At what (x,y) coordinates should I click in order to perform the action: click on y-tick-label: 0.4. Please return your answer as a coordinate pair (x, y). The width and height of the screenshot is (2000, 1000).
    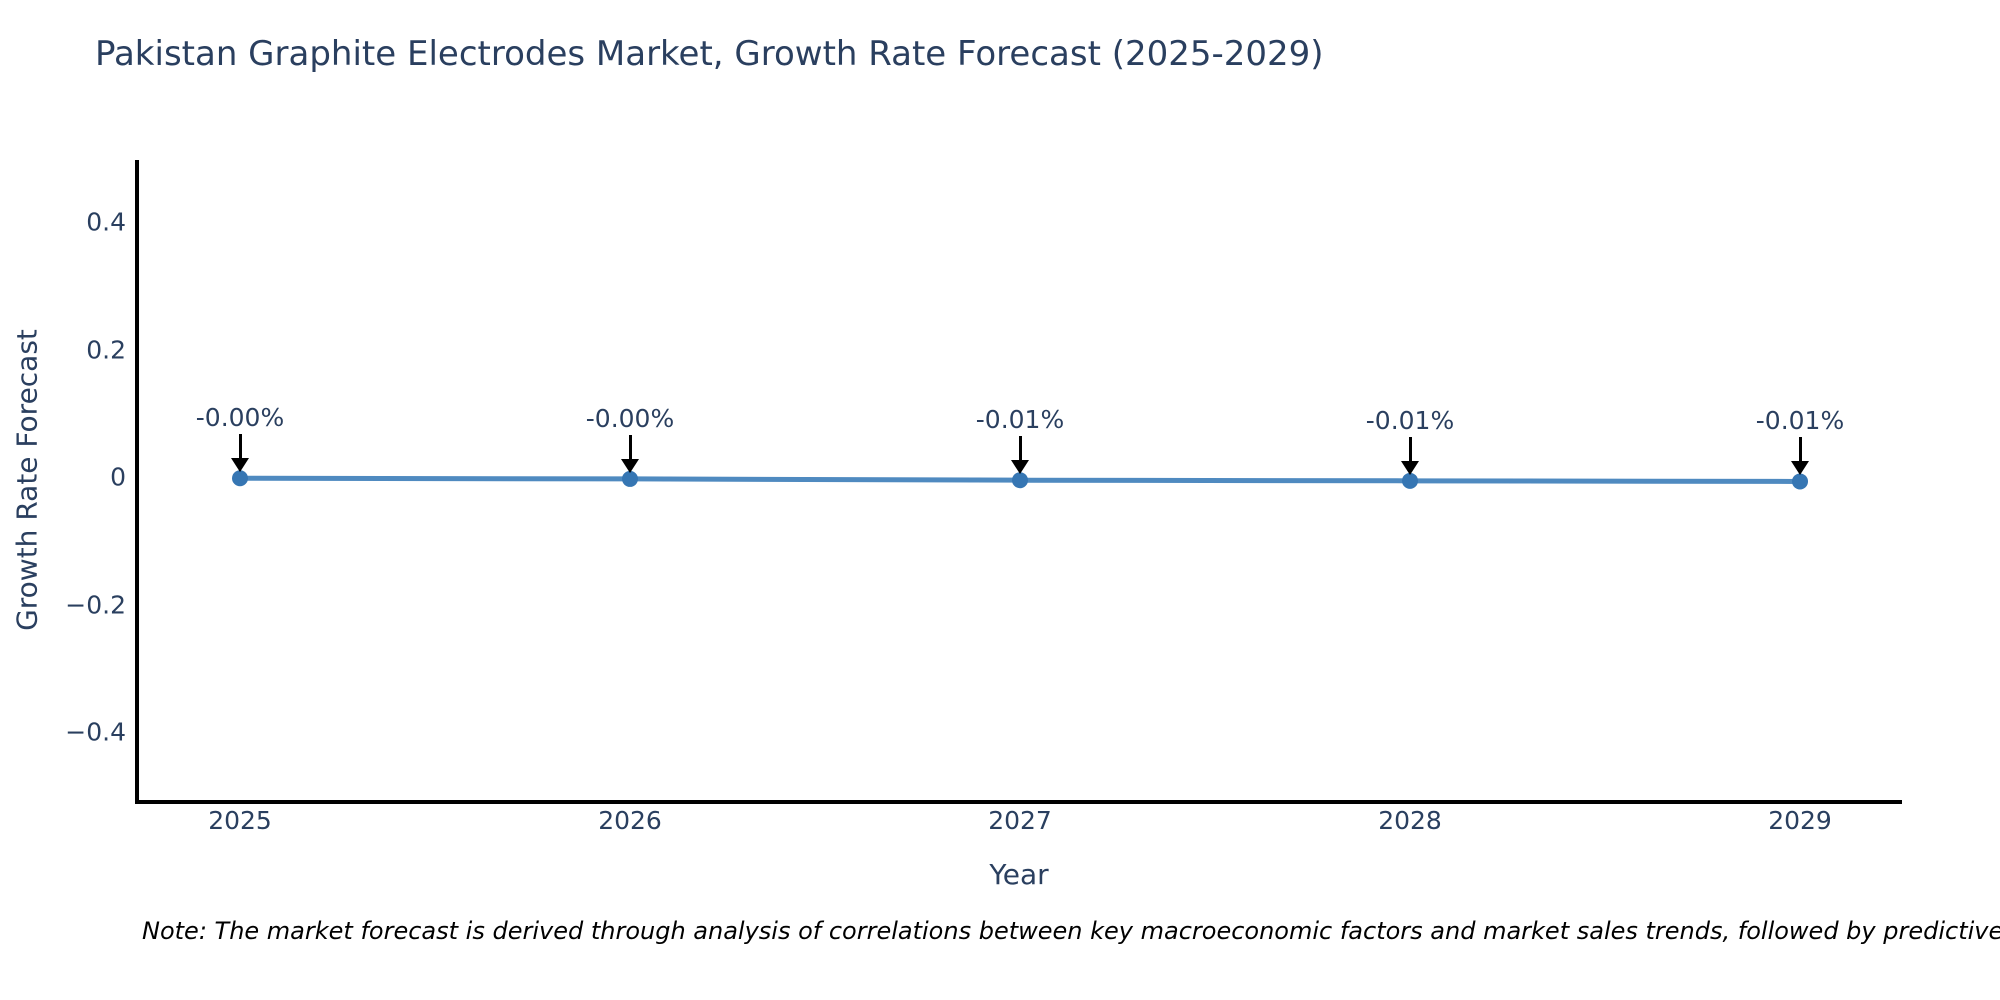
    Looking at the image, I should click on (106, 222).